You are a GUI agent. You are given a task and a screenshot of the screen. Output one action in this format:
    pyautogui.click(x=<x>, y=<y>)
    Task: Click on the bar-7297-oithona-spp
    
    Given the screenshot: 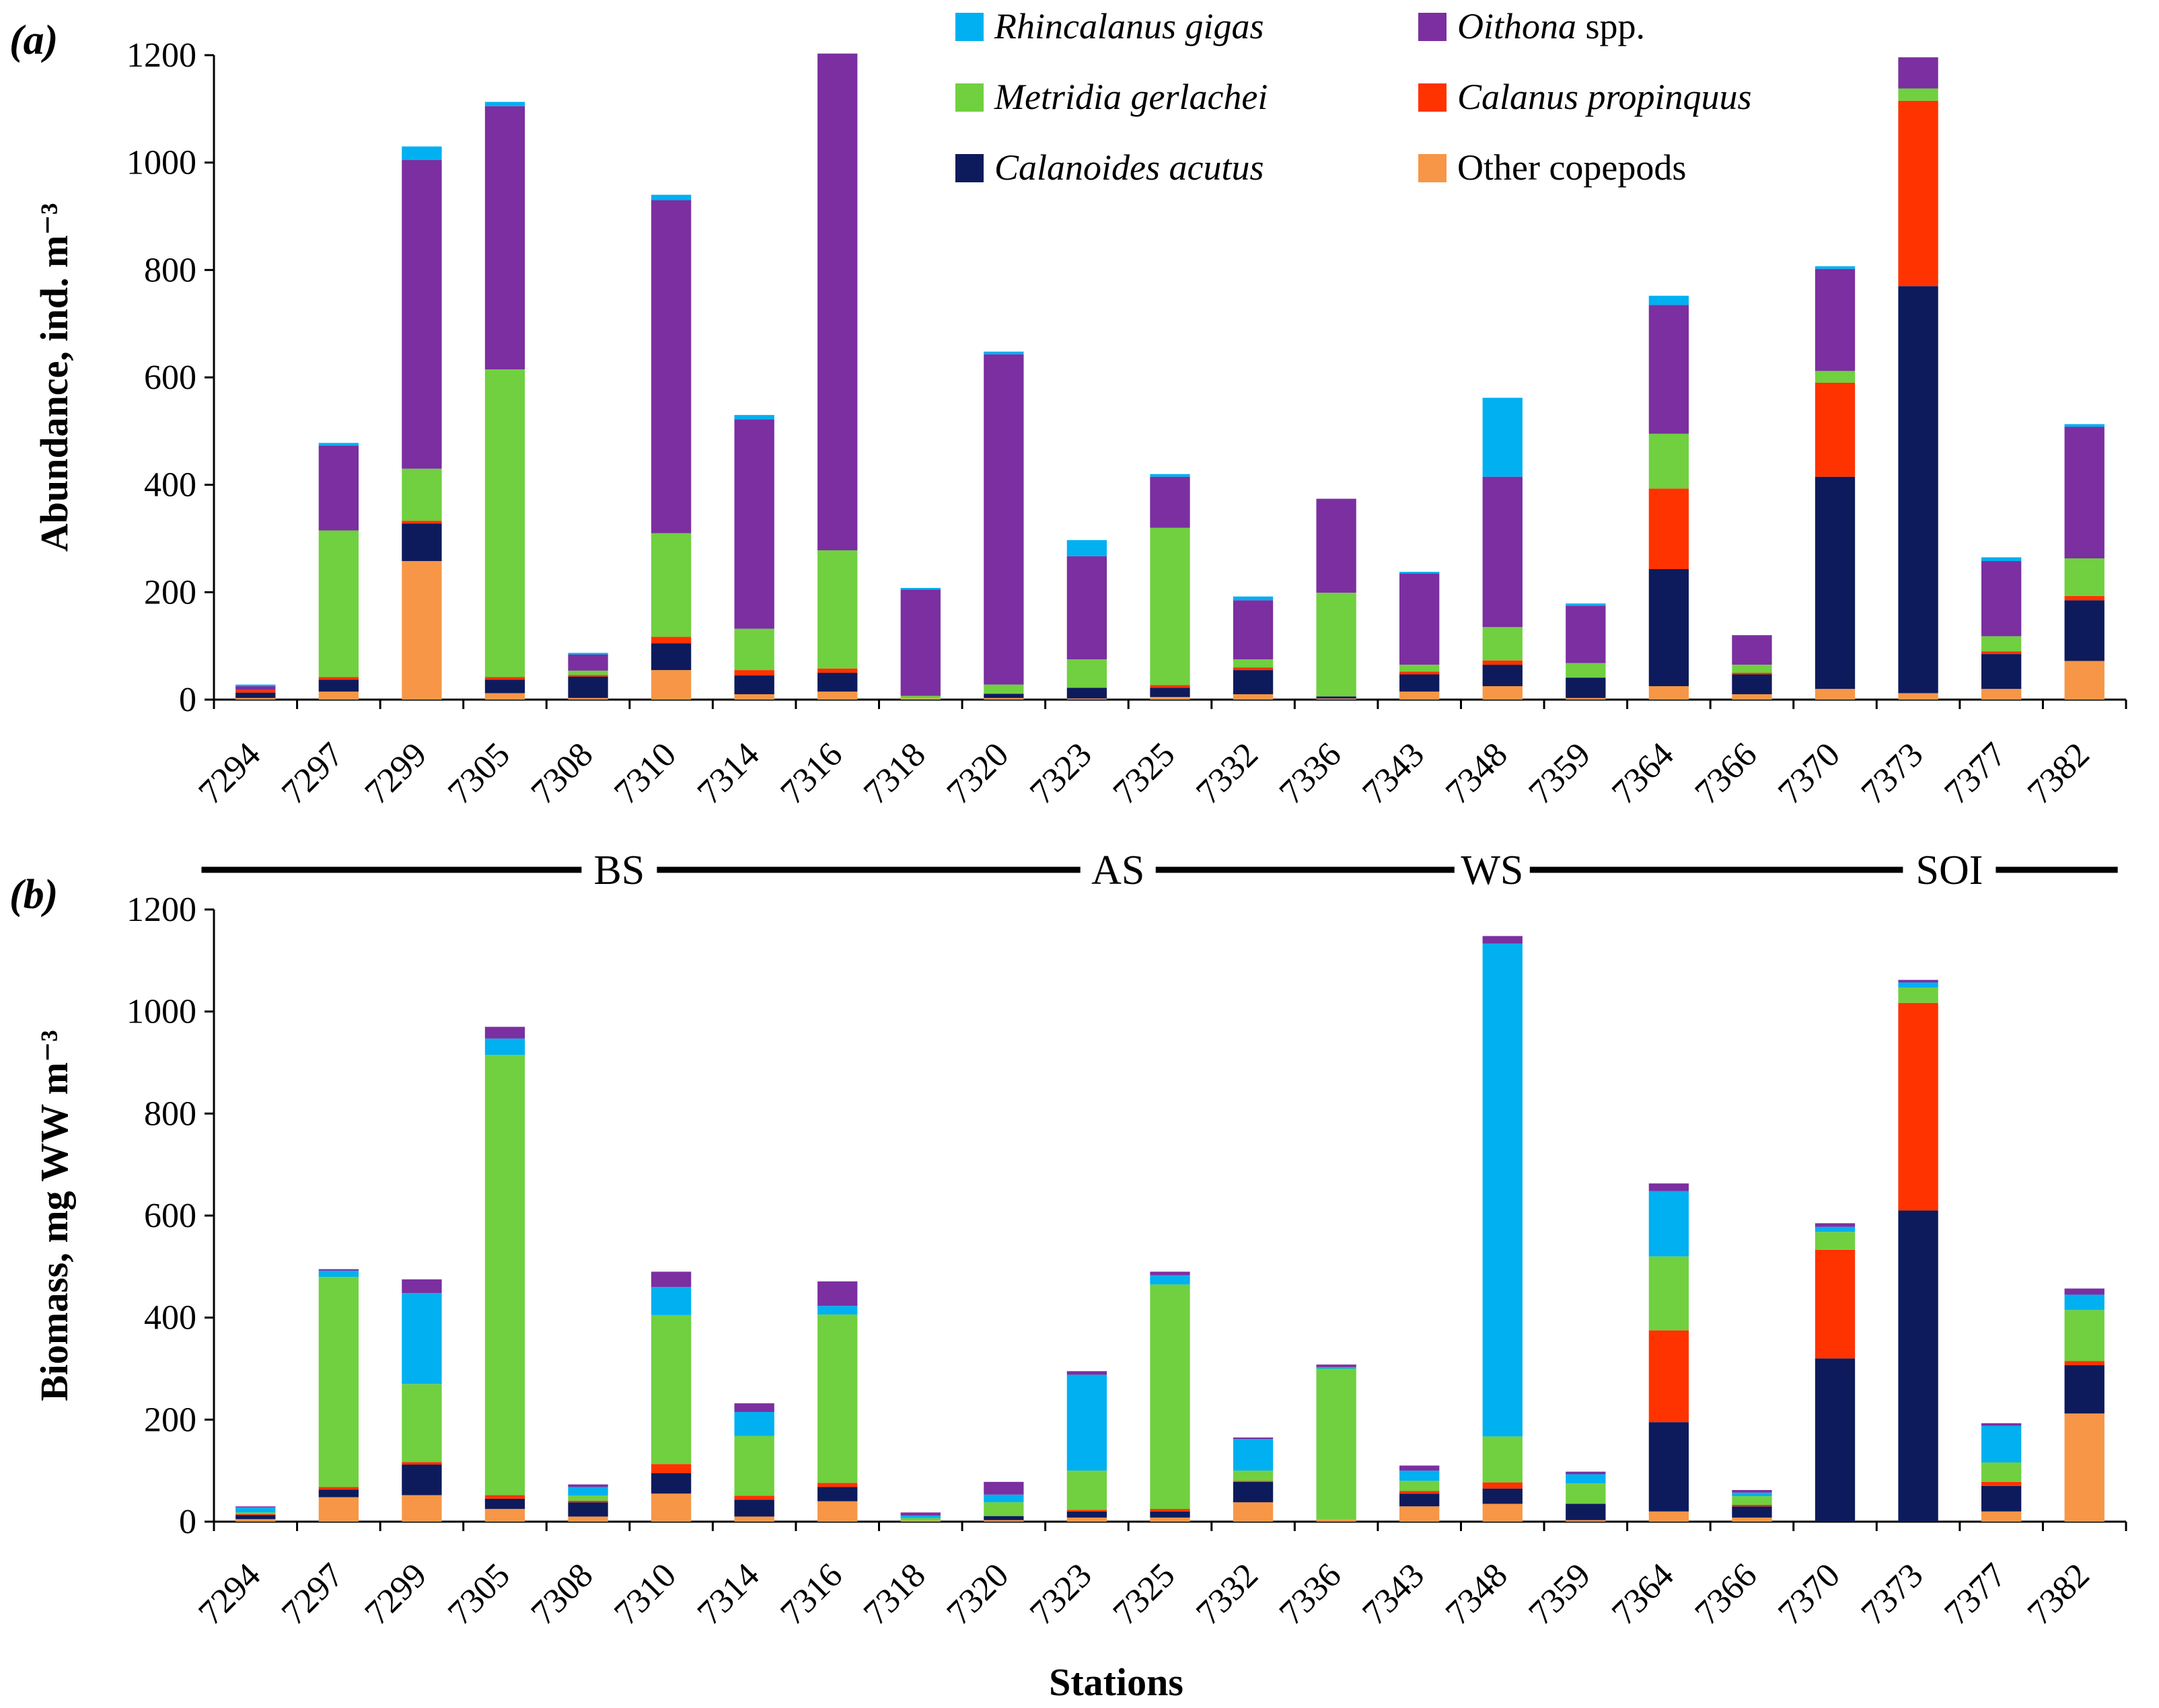 What is the action you would take?
    pyautogui.click(x=338, y=1270)
    